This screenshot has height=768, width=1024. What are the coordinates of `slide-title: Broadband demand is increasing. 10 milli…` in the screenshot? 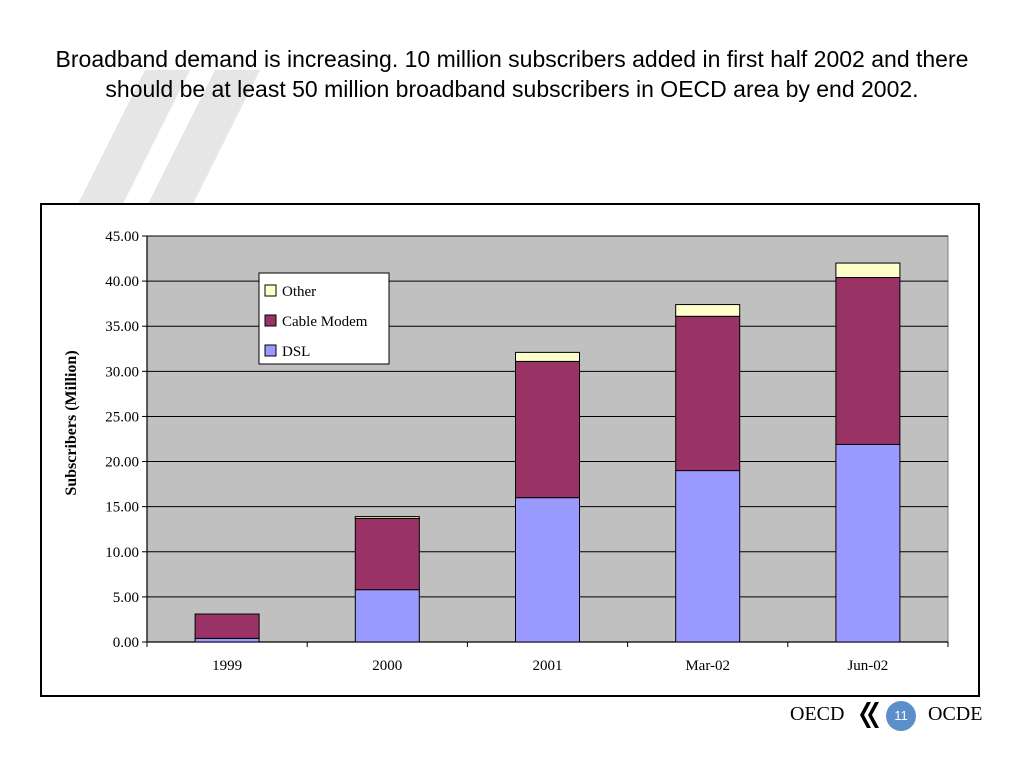 It's located at (512, 74).